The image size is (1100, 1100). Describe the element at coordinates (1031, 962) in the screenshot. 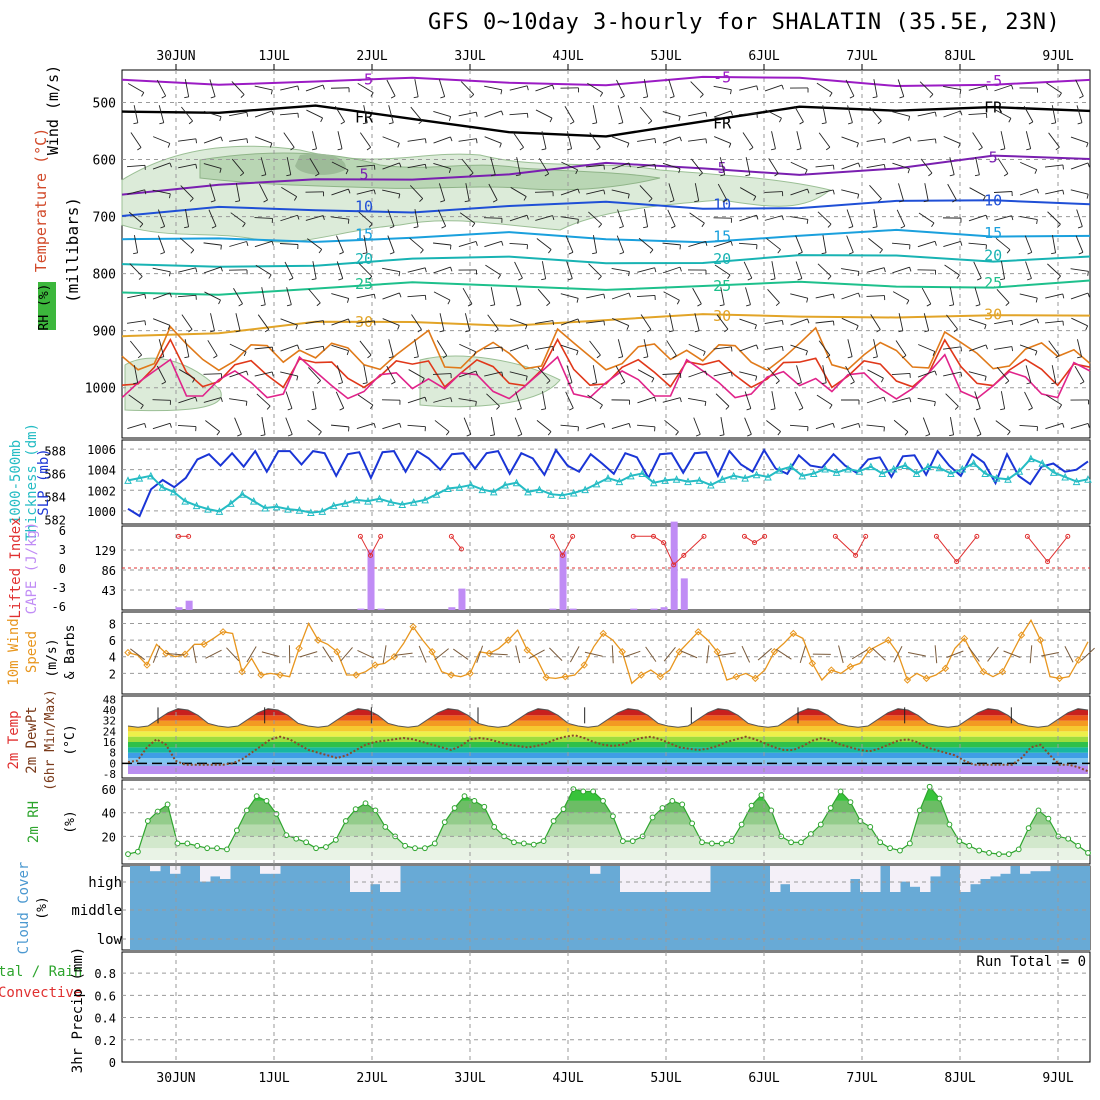

I see `run-total-label: Run Total = 0` at that location.